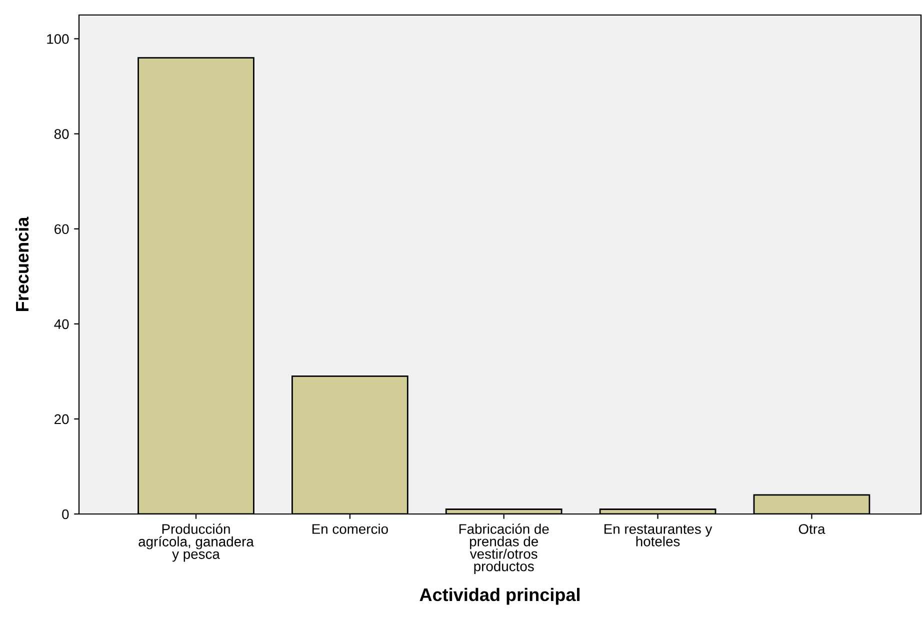  I want to click on y-tick-label: 80, so click(61, 134).